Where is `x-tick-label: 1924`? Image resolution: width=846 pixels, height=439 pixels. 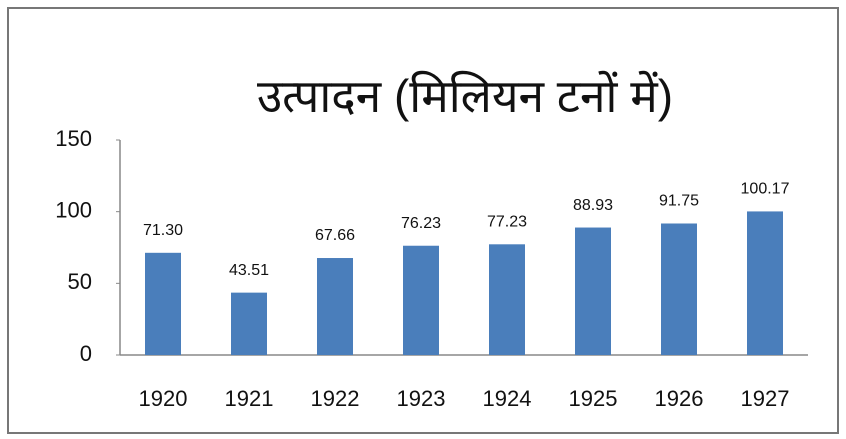
x-tick-label: 1924 is located at coordinates (507, 398).